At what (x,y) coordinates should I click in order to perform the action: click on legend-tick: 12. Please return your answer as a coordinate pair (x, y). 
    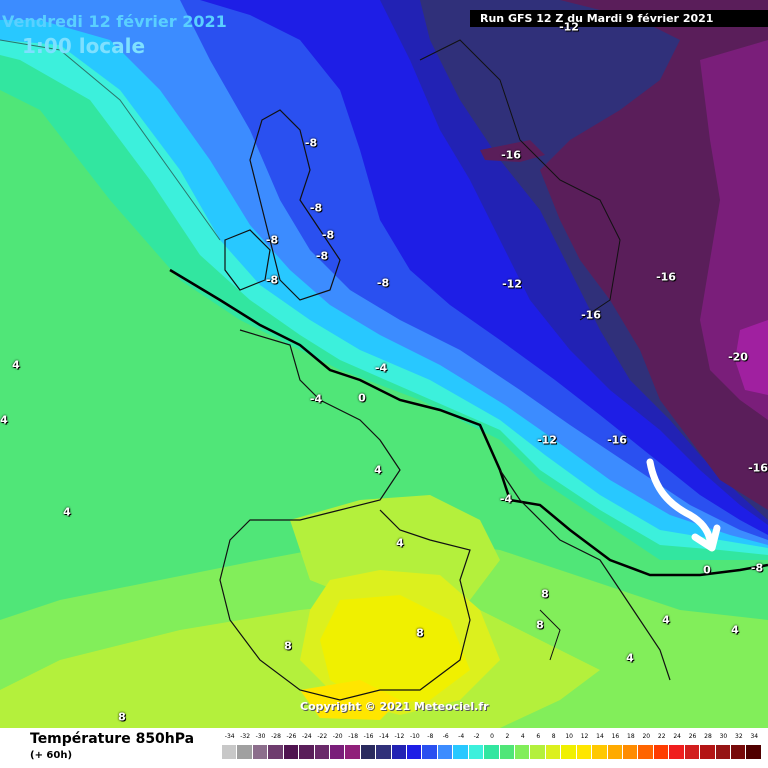
    Looking at the image, I should click on (584, 736).